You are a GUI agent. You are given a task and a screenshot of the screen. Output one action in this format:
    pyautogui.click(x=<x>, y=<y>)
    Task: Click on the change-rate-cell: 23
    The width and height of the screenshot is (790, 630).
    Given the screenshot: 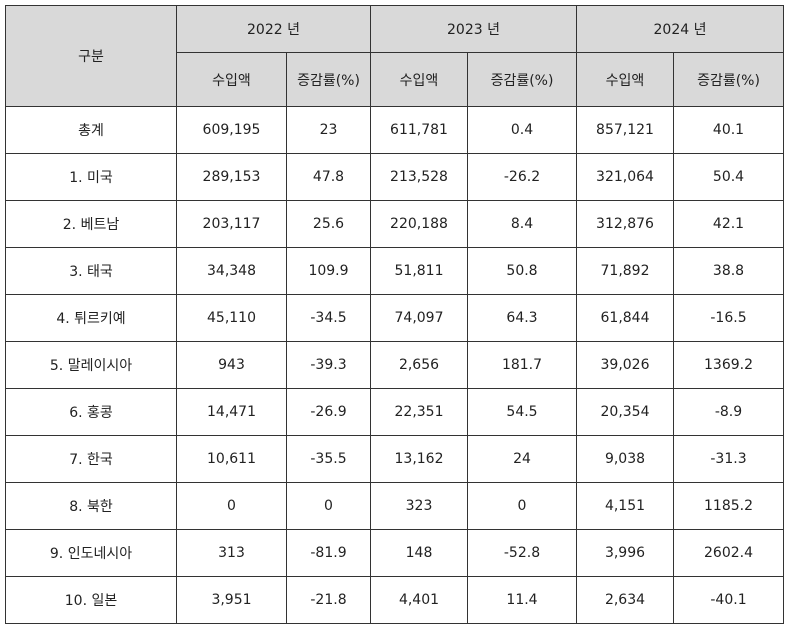 What is the action you would take?
    pyautogui.click(x=328, y=130)
    